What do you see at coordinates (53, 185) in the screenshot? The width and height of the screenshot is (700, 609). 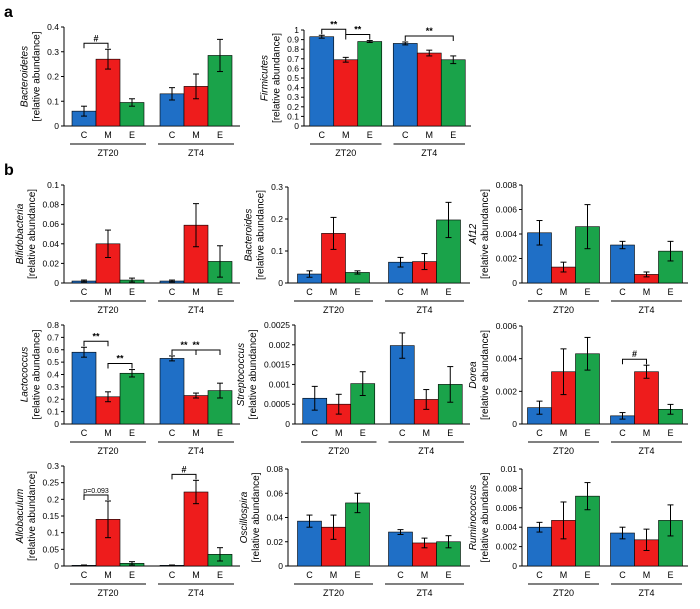 I see `y-tick-label: 0.1` at bounding box center [53, 185].